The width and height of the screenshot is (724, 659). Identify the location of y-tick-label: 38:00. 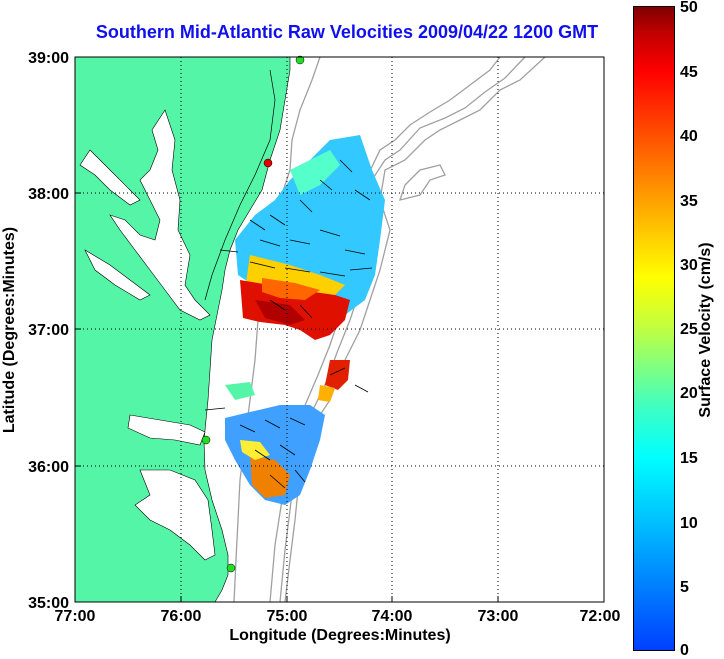
(48, 194).